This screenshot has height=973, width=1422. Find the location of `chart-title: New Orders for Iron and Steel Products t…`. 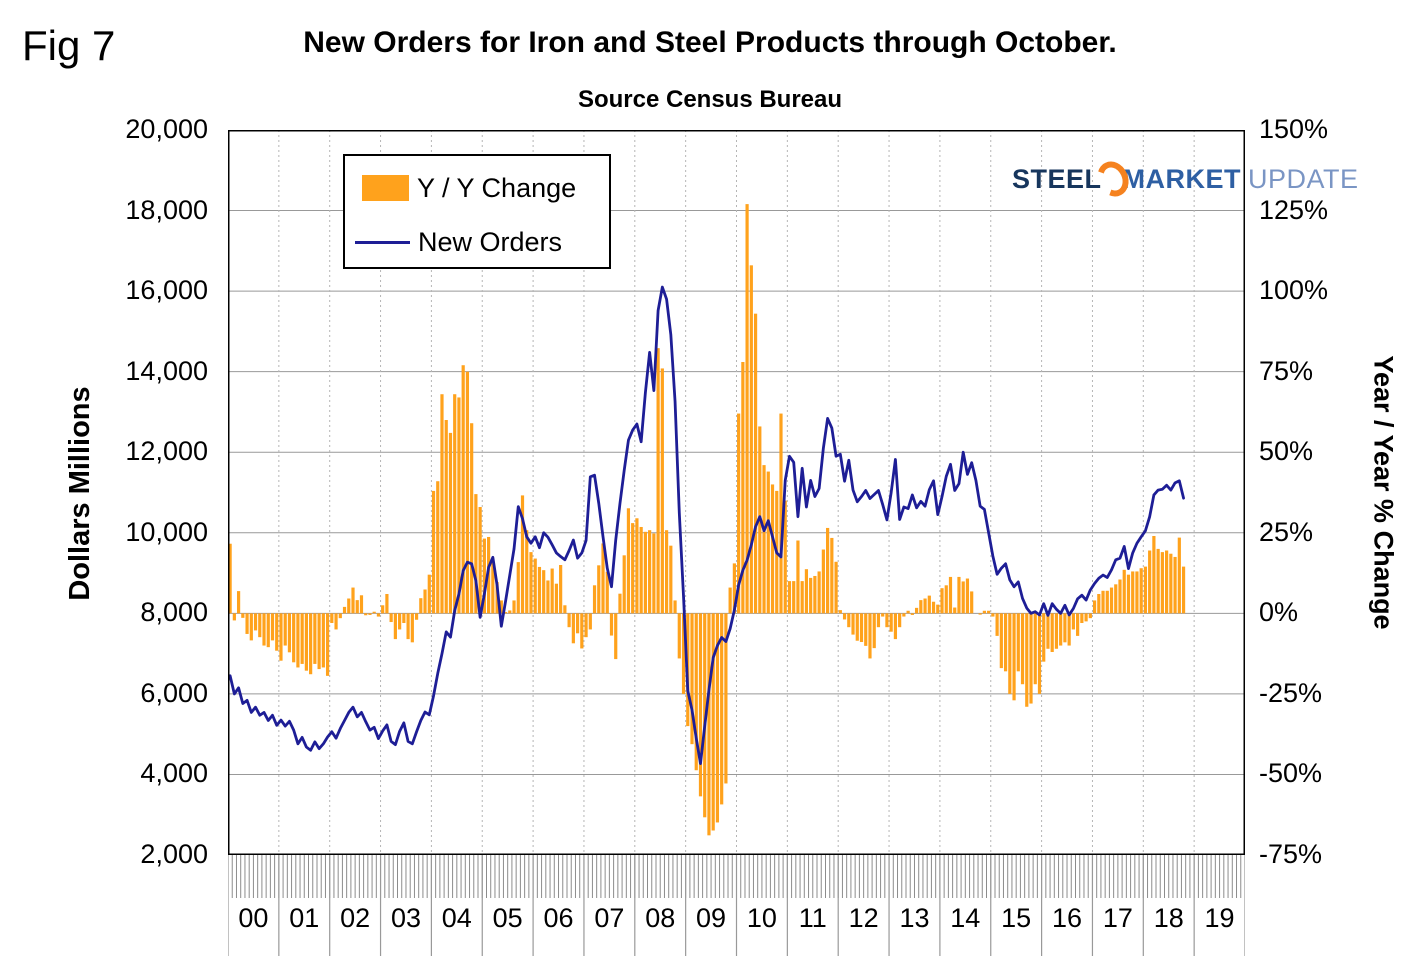

chart-title: New Orders for Iron and Steel Products t… is located at coordinates (710, 42).